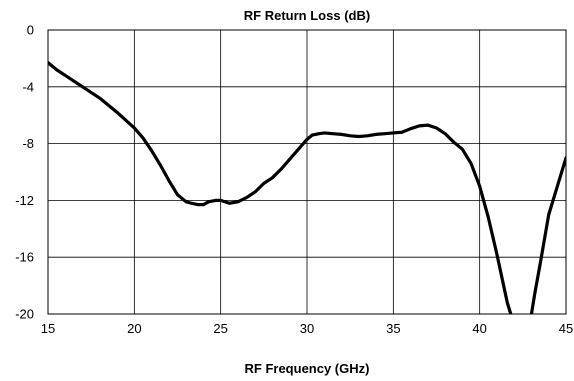  Describe the element at coordinates (24, 200) in the screenshot. I see `y-tick-label: -12` at that location.